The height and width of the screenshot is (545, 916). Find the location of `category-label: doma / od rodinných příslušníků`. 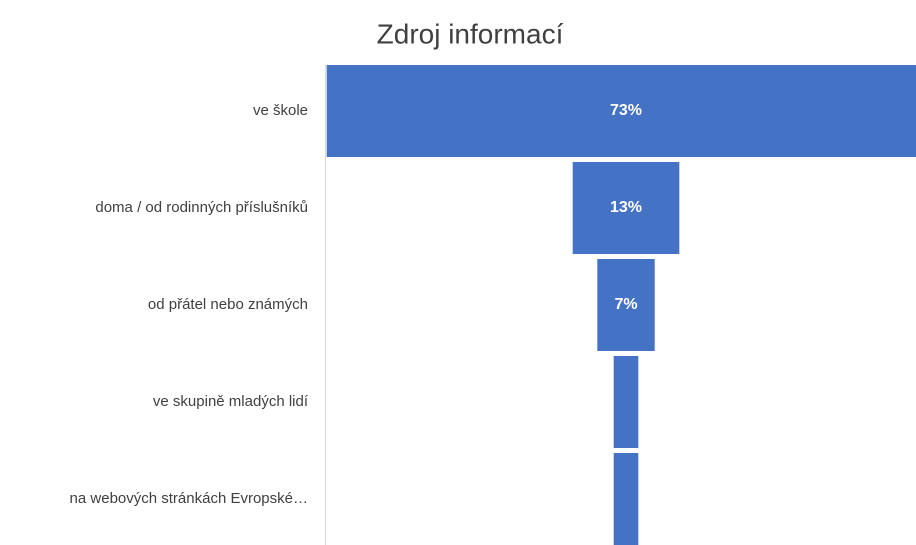

category-label: doma / od rodinných příslušníků is located at coordinates (201, 207).